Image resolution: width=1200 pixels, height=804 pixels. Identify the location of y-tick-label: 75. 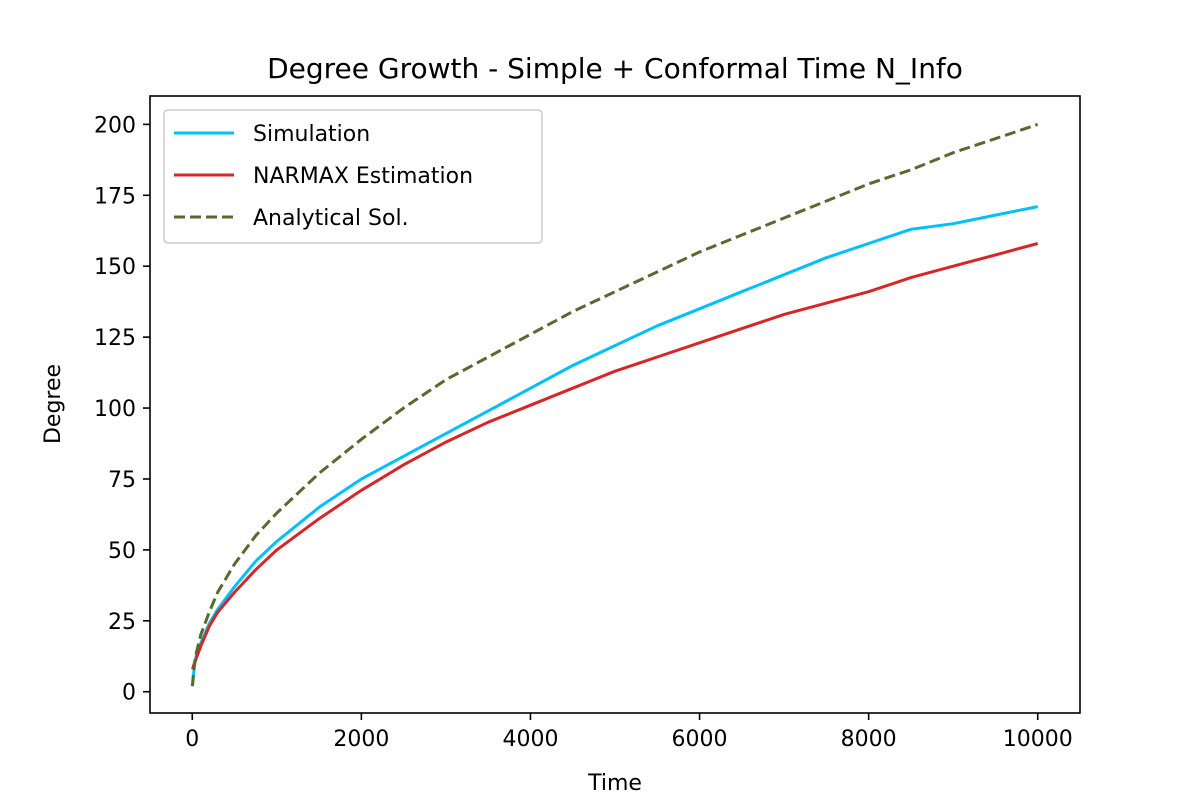
(122, 480).